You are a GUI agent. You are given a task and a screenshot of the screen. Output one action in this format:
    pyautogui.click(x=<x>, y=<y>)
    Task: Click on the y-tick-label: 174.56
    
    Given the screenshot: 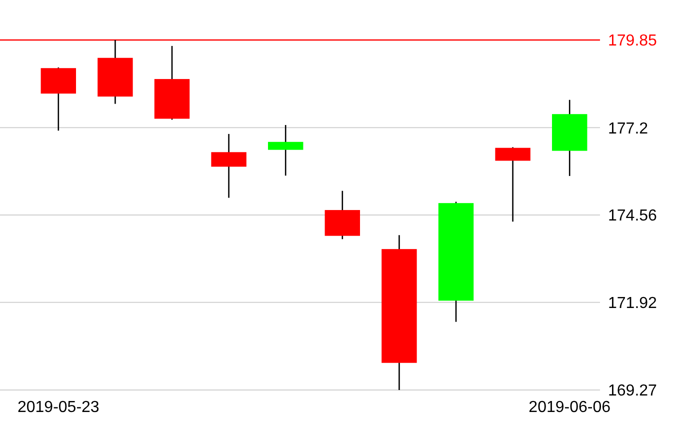 What is the action you would take?
    pyautogui.click(x=633, y=216)
    